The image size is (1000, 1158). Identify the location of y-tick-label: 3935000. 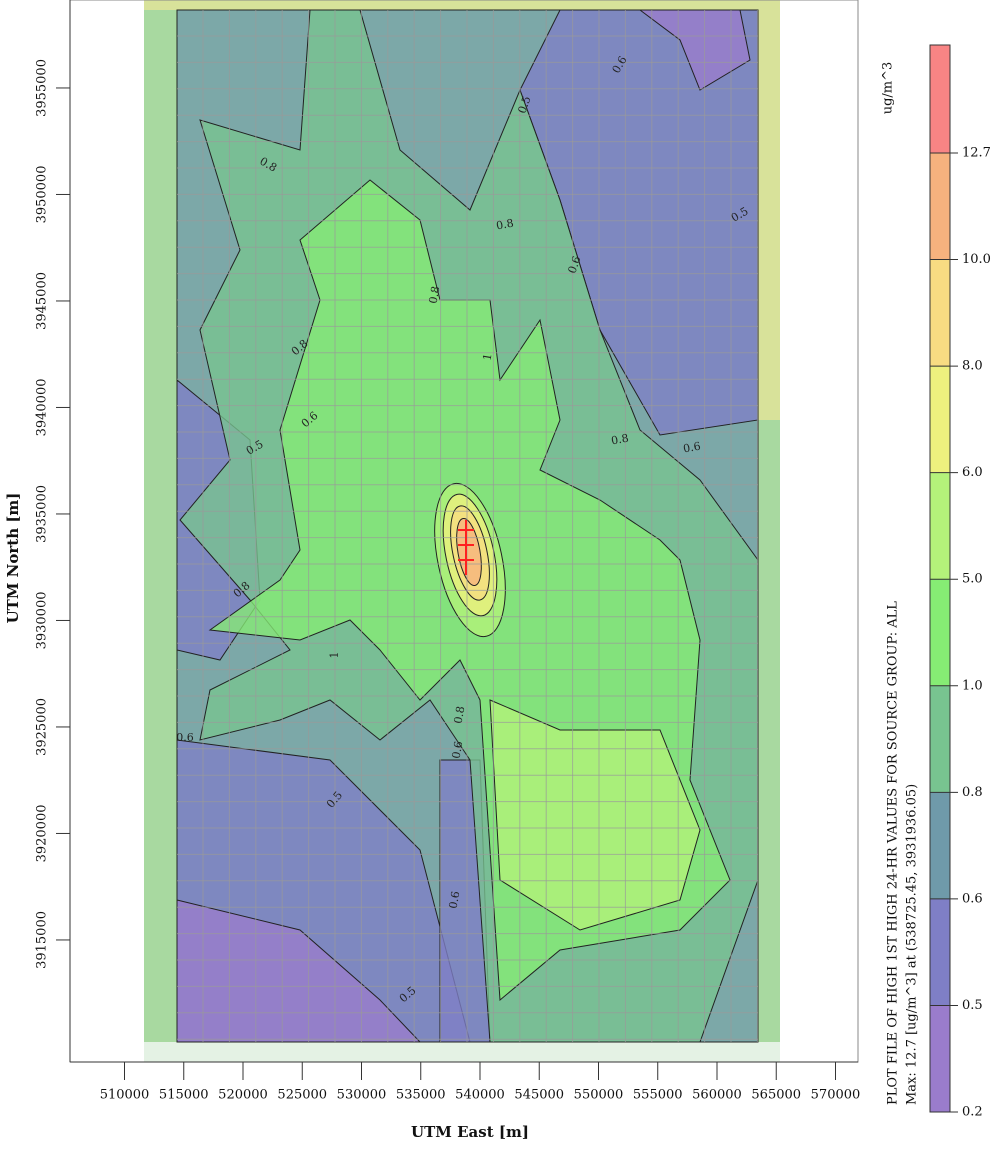
(42, 514).